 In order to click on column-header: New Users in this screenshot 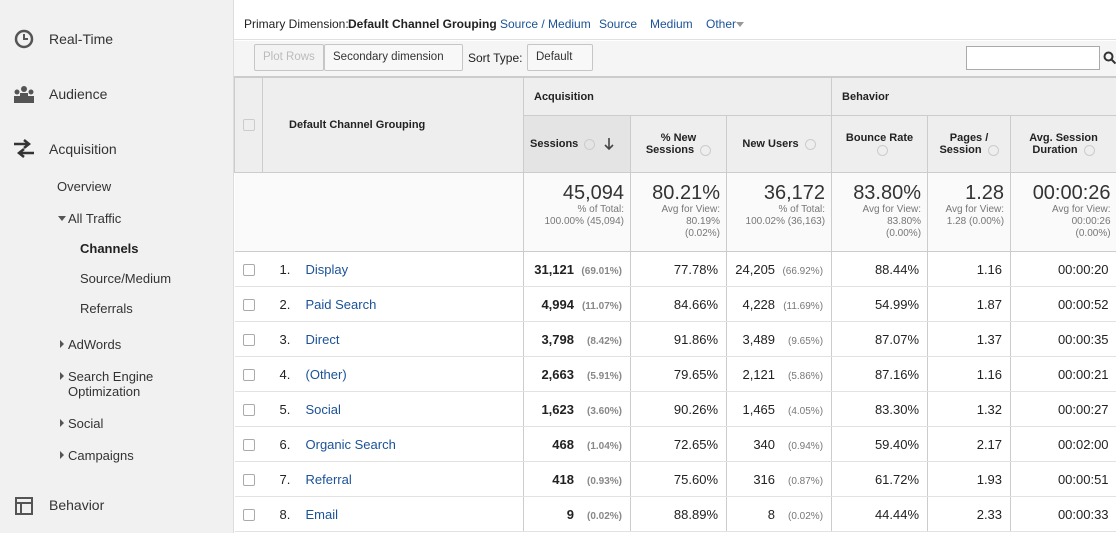, I will do `click(779, 144)`.